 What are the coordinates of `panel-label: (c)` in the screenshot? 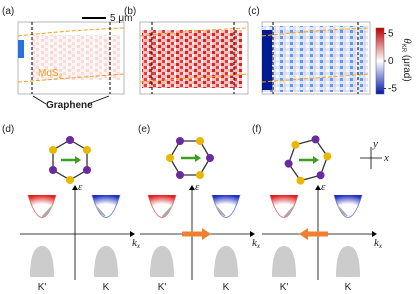 It's located at (254, 11).